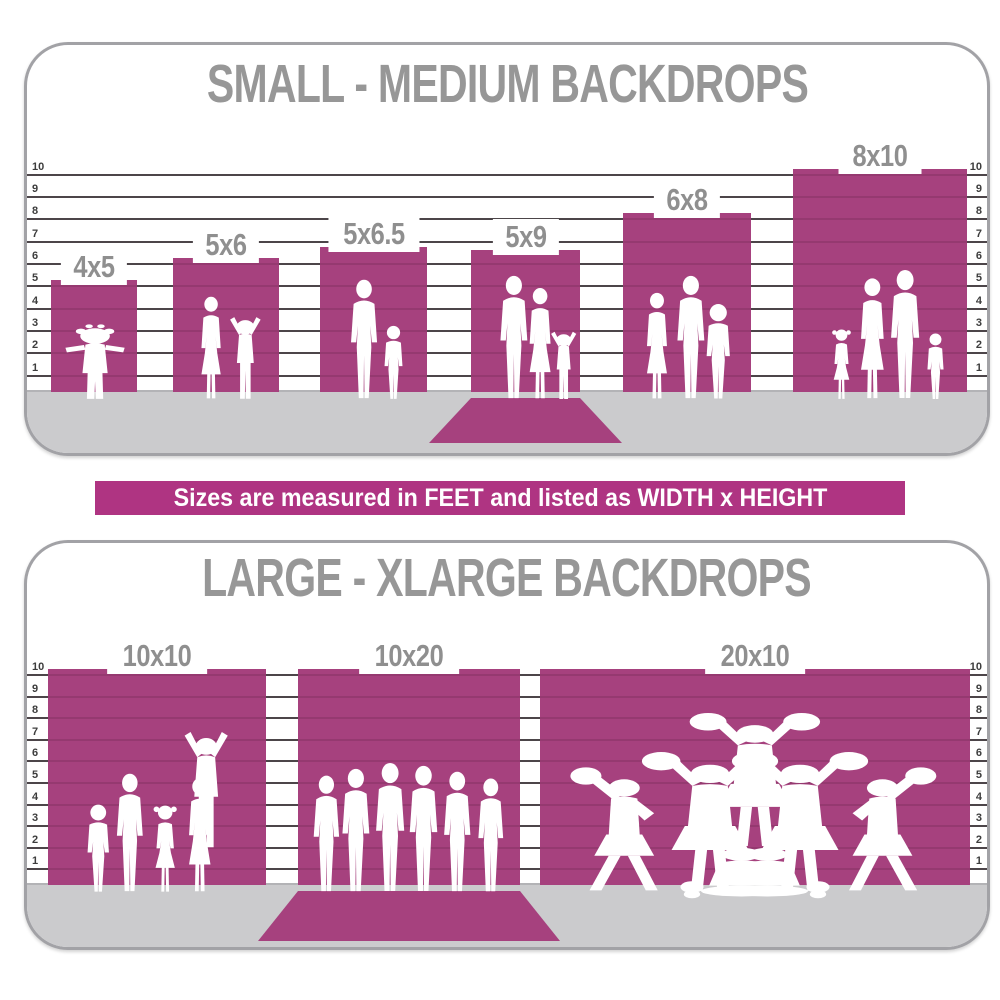  I want to click on ruler-line-overlay-7ft, so click(507, 739).